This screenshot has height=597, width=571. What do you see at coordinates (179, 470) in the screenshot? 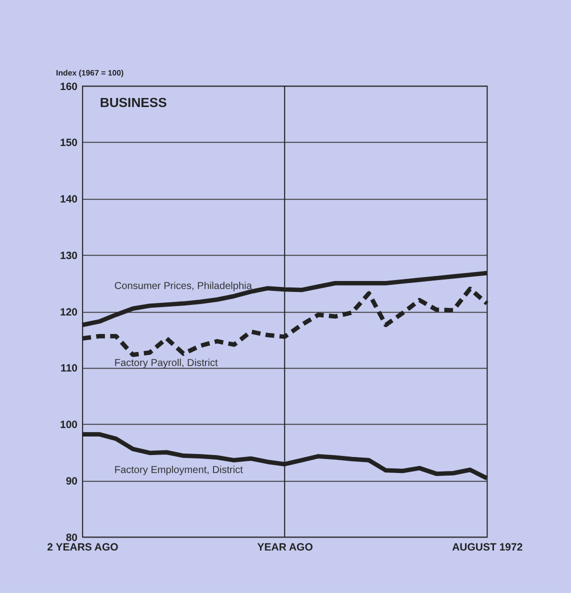
I see `series-label: Factory Employment, District` at bounding box center [179, 470].